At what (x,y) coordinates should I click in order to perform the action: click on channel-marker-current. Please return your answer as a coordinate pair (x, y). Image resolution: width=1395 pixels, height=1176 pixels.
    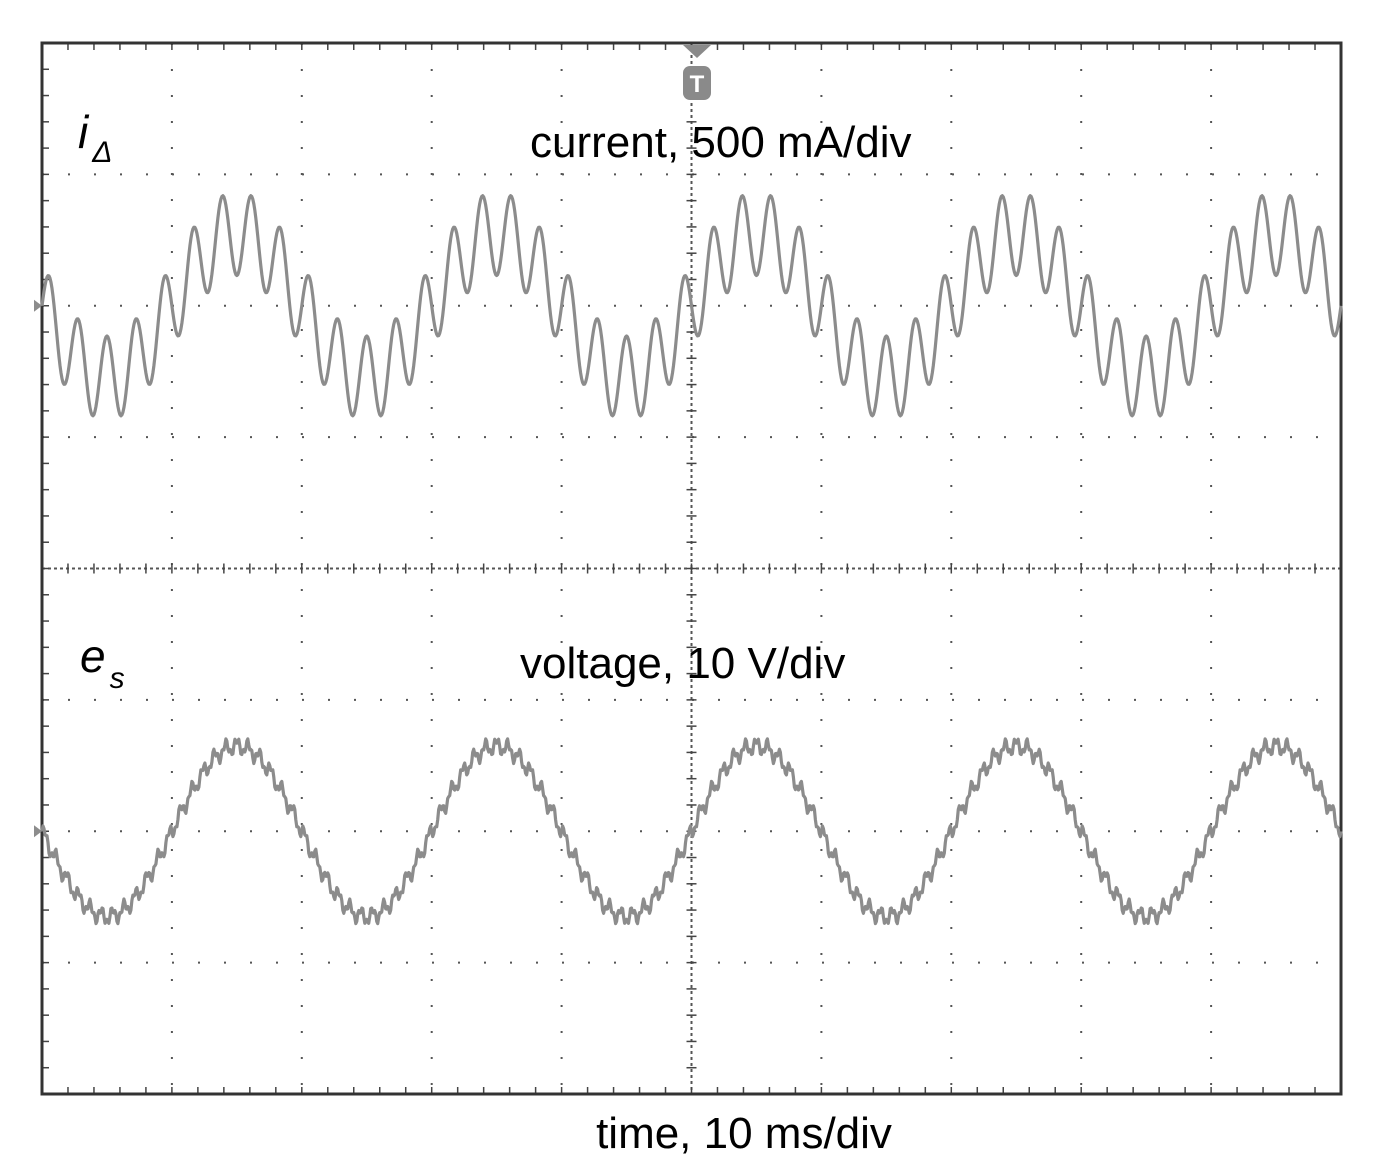
    Looking at the image, I should click on (38, 305).